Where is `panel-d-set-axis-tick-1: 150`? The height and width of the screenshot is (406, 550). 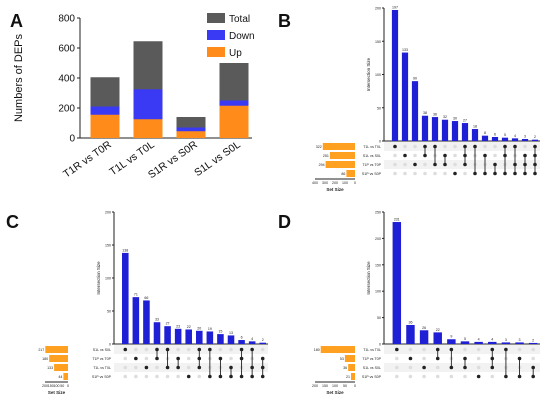
panel-d-set-axis-tick-1: 150 is located at coordinates (325, 386).